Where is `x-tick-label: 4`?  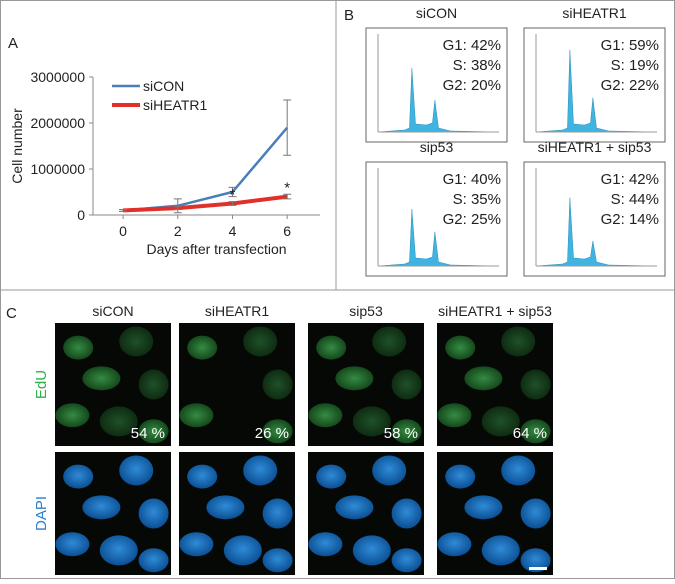
x-tick-label: 4 is located at coordinates (233, 231).